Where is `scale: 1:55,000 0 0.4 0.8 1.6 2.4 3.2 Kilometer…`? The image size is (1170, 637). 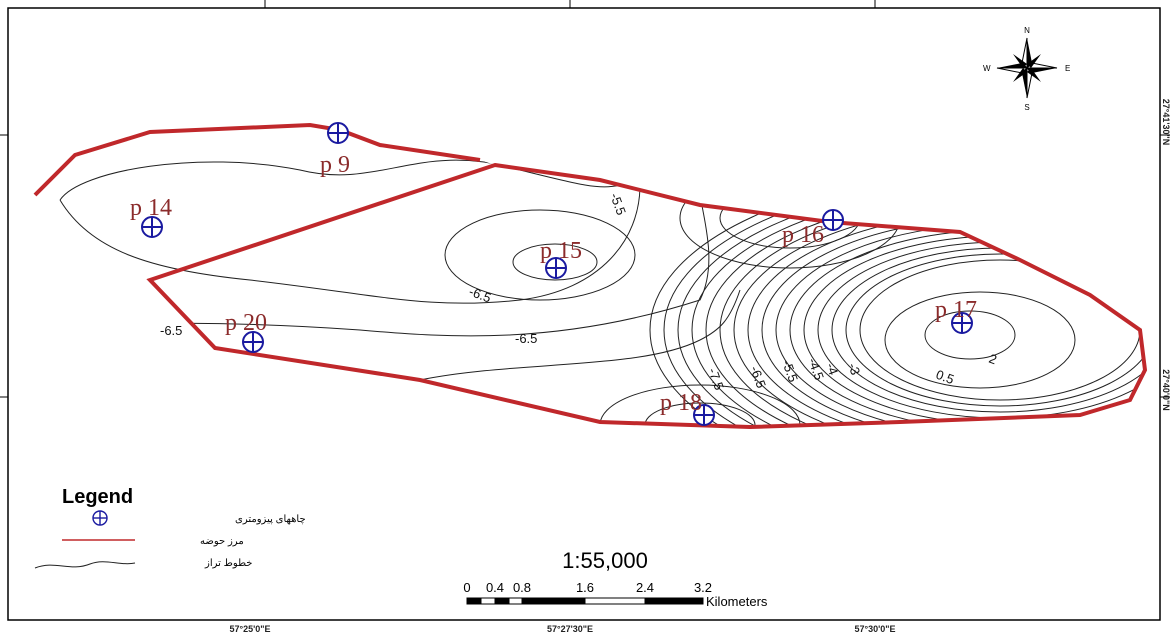 scale: 1:55,000 0 0.4 0.8 1.6 2.4 3.2 Kilometer… is located at coordinates (615, 578).